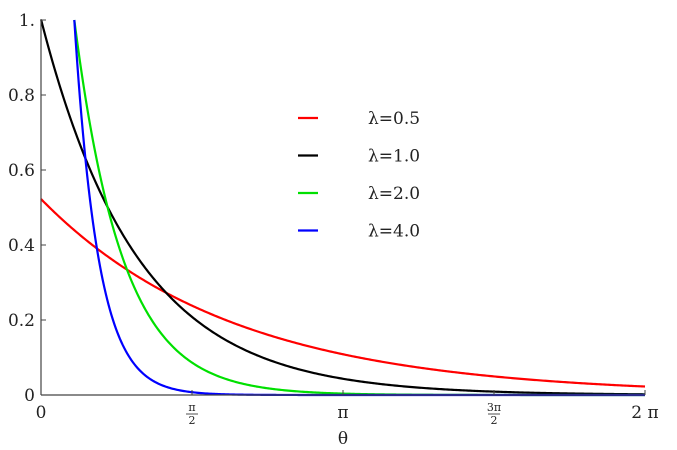 The height and width of the screenshot is (450, 677). I want to click on y-tick-label: 1., so click(27, 21).